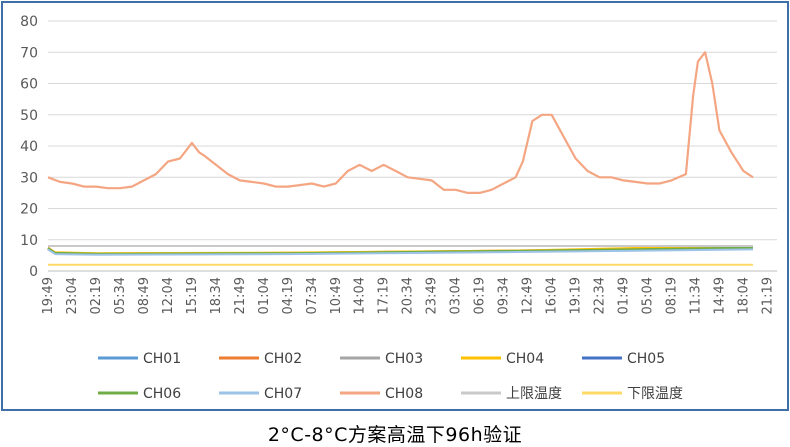 The image size is (790, 447). I want to click on legend: CH01 CH02 CH03 CH04 CH05 CH06 CH07 CH08 上限温度 下限温度, so click(390, 376).